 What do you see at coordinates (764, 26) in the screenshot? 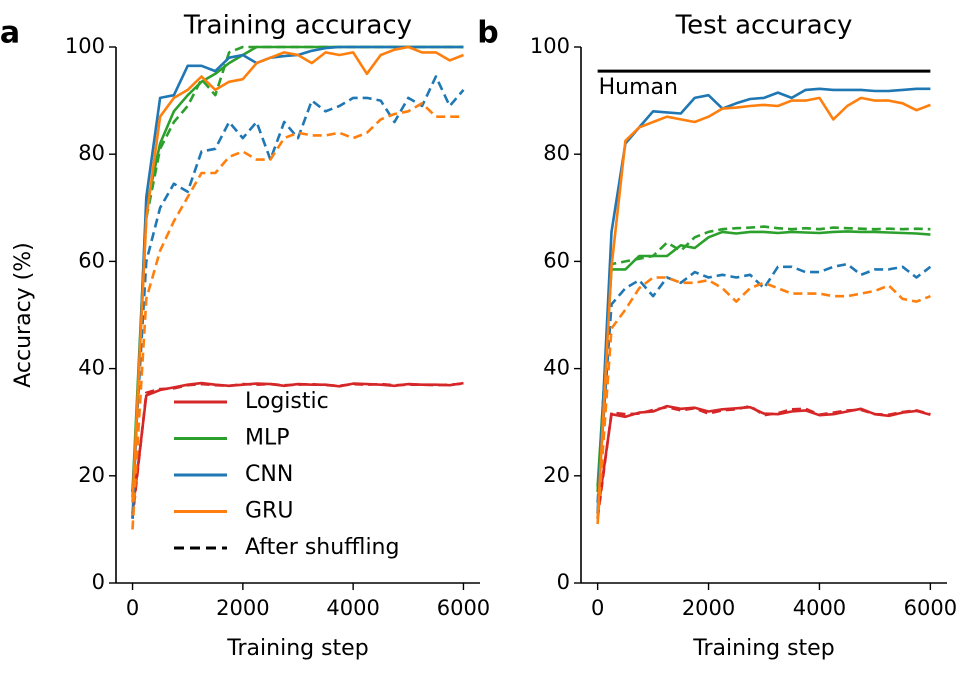
I see `chart-title: Test accuracy` at bounding box center [764, 26].